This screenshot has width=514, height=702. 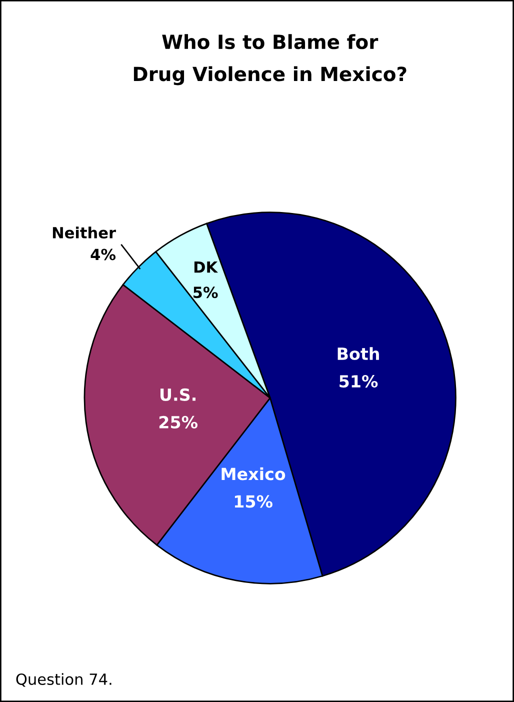 What do you see at coordinates (254, 473) in the screenshot?
I see `slice-label: Mexico` at bounding box center [254, 473].